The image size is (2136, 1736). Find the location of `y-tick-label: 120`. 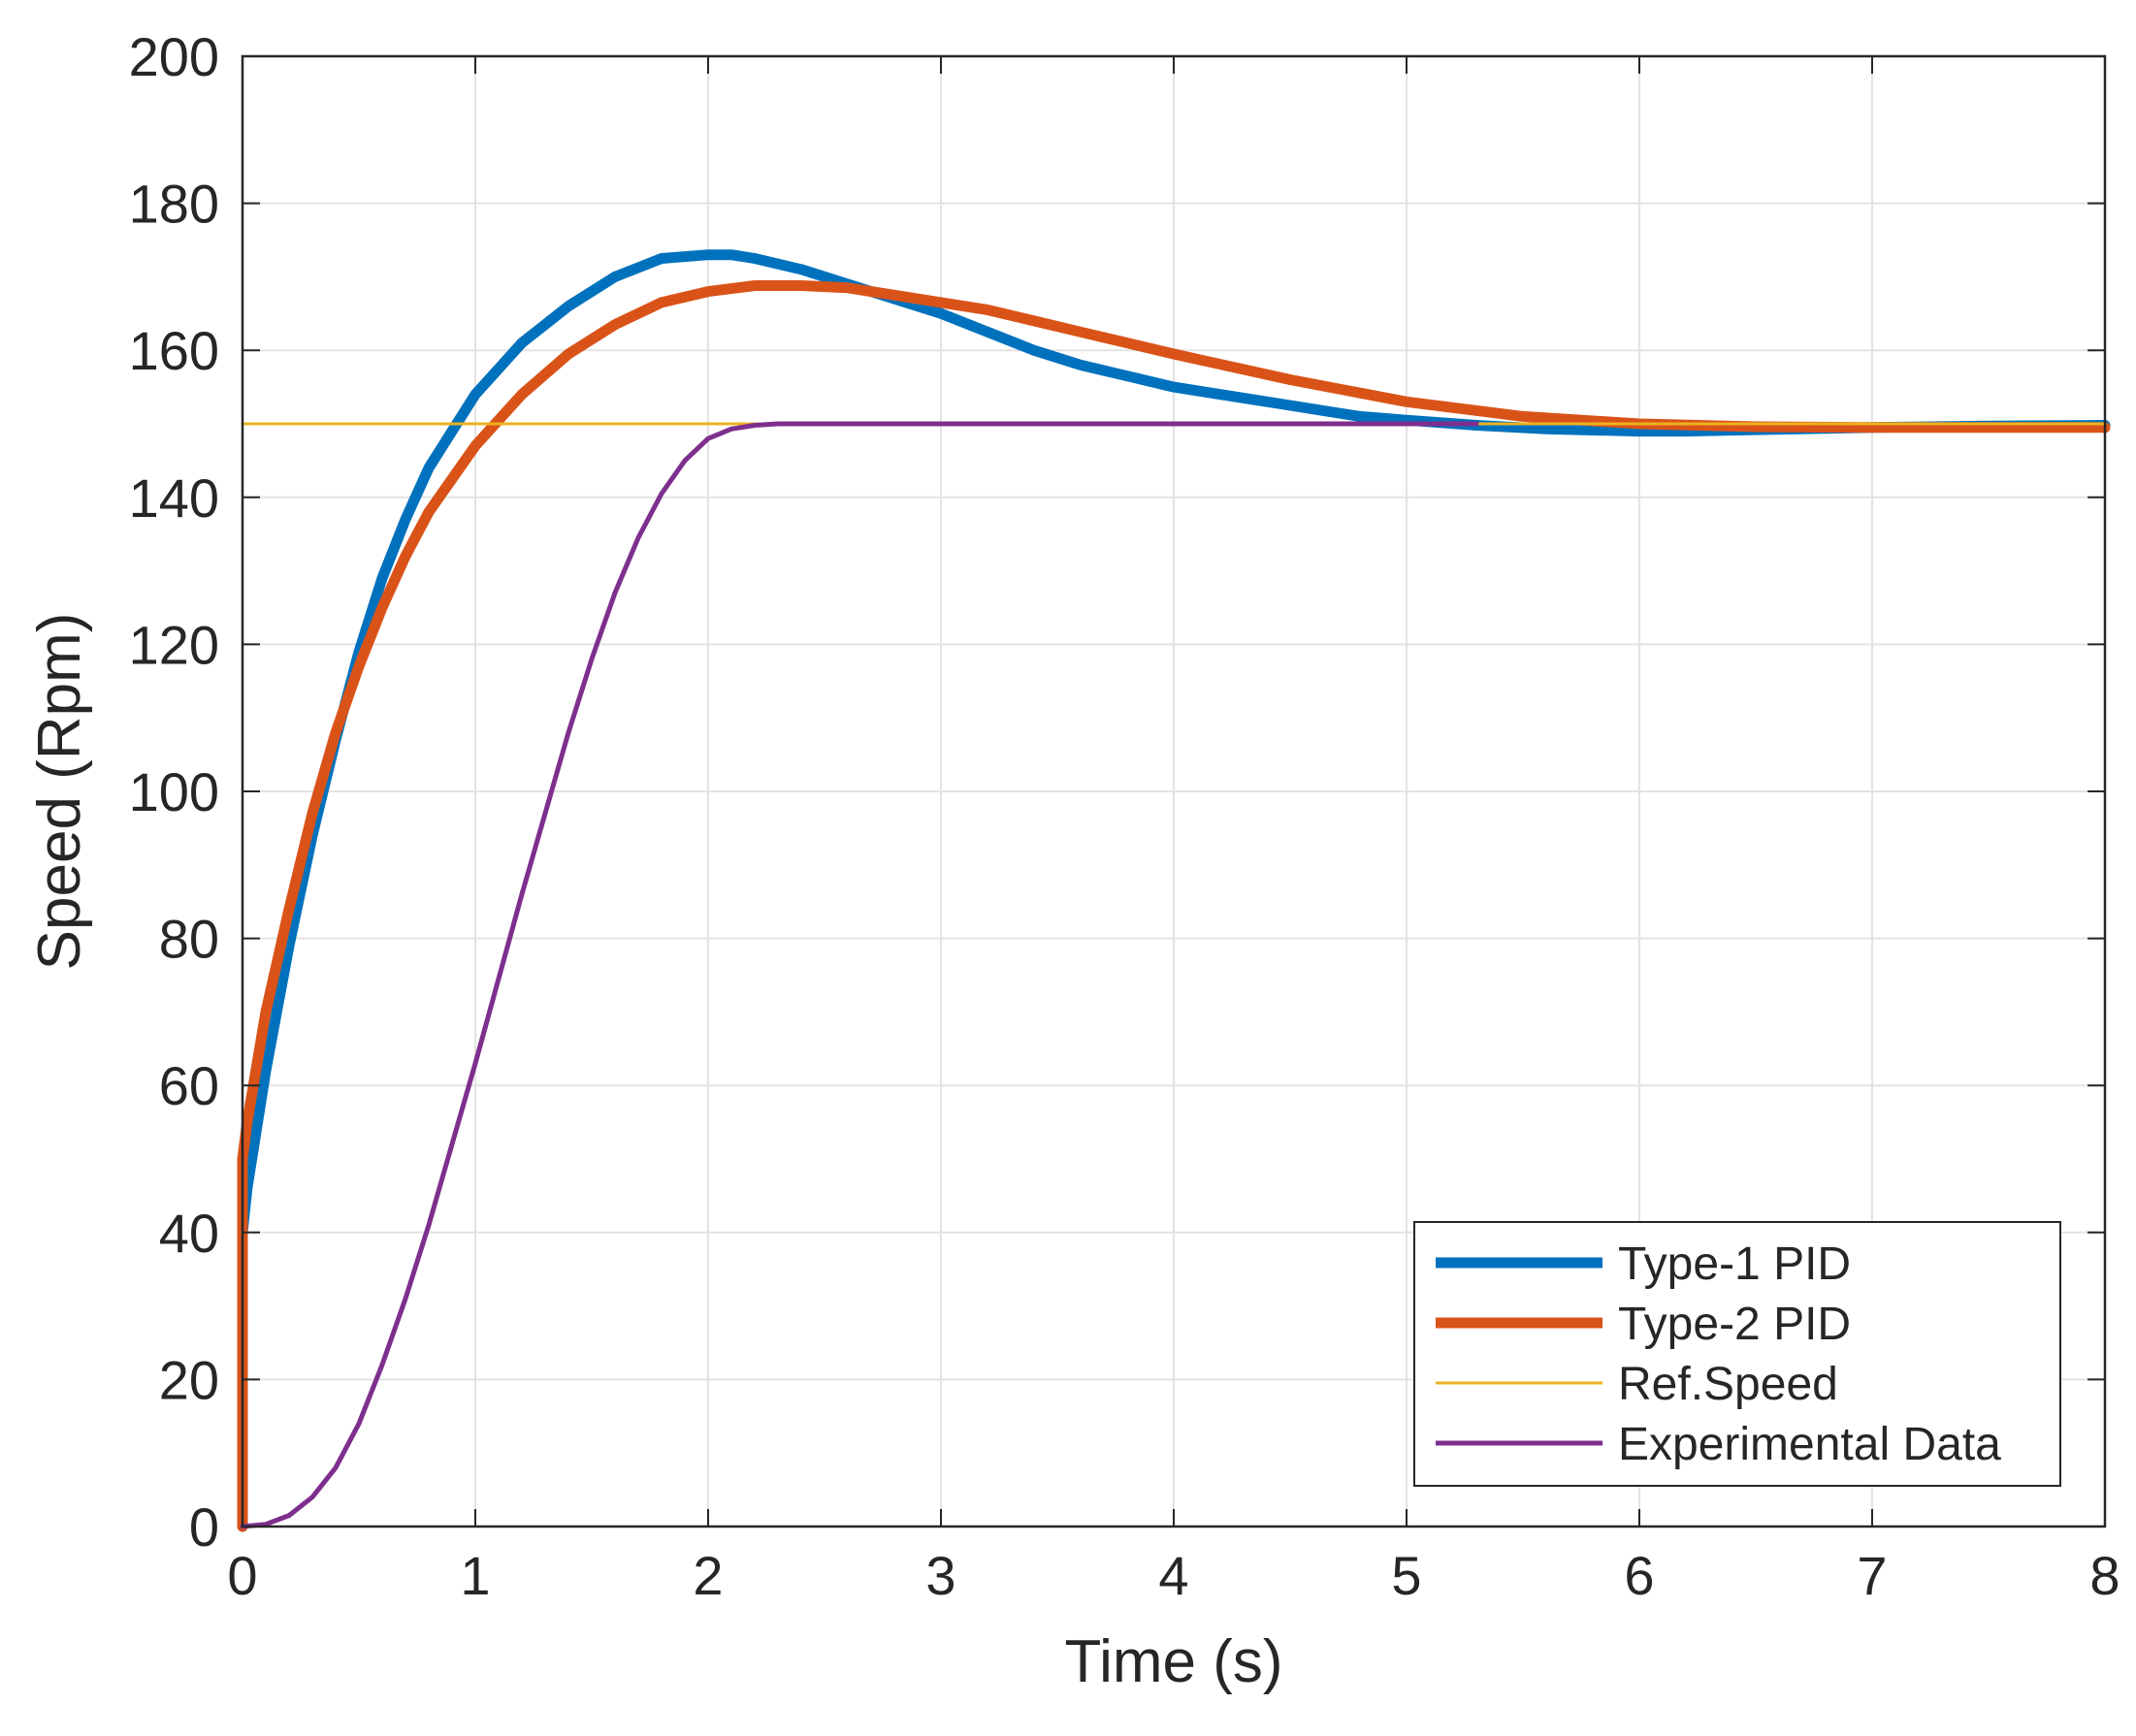

y-tick-label: 120 is located at coordinates (174, 644).